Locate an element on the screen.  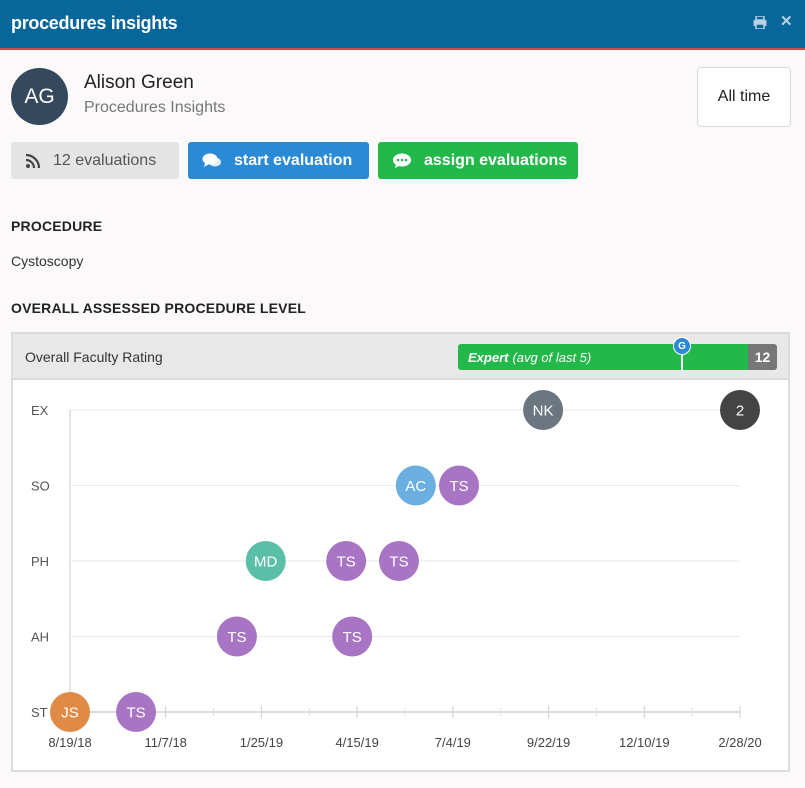
start-evaluation-button: start evaluation is located at coordinates (278, 160).